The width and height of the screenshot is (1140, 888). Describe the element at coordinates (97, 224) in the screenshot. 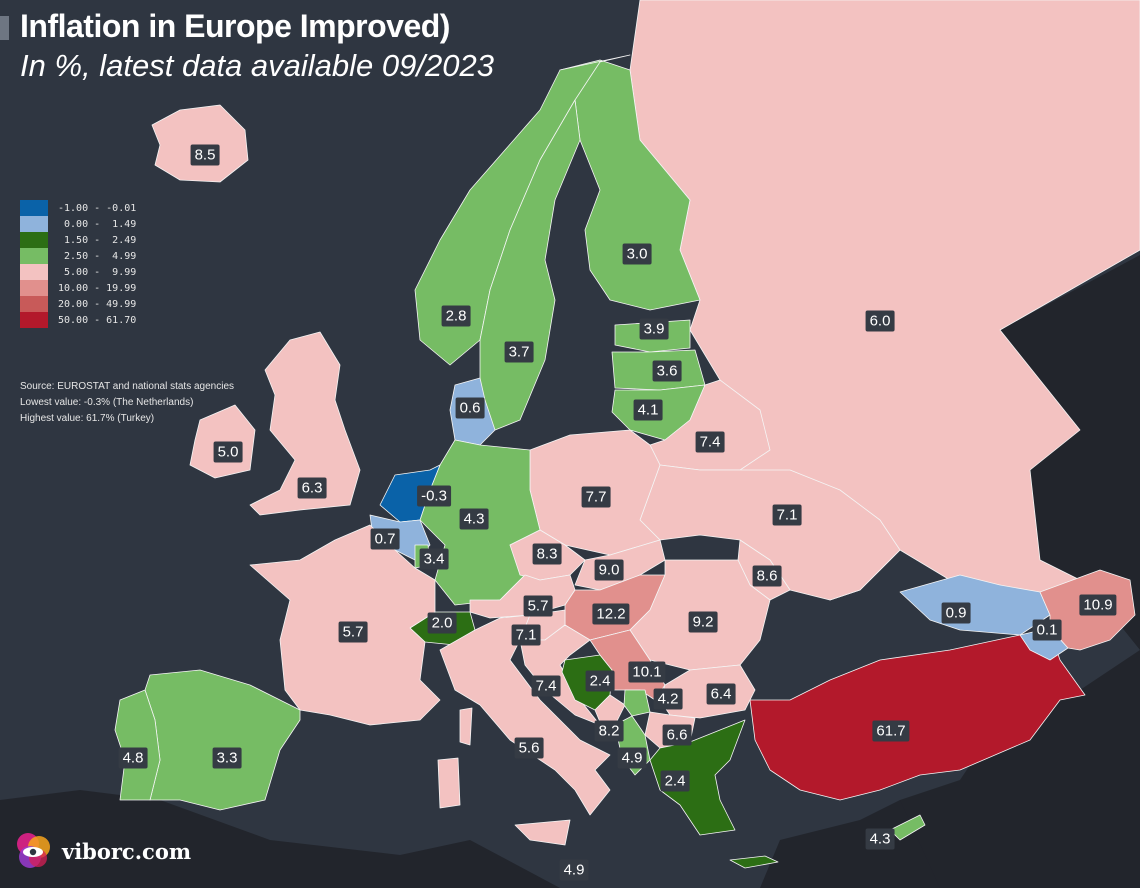

I see `legend-label: 0.00 - 1.49` at that location.